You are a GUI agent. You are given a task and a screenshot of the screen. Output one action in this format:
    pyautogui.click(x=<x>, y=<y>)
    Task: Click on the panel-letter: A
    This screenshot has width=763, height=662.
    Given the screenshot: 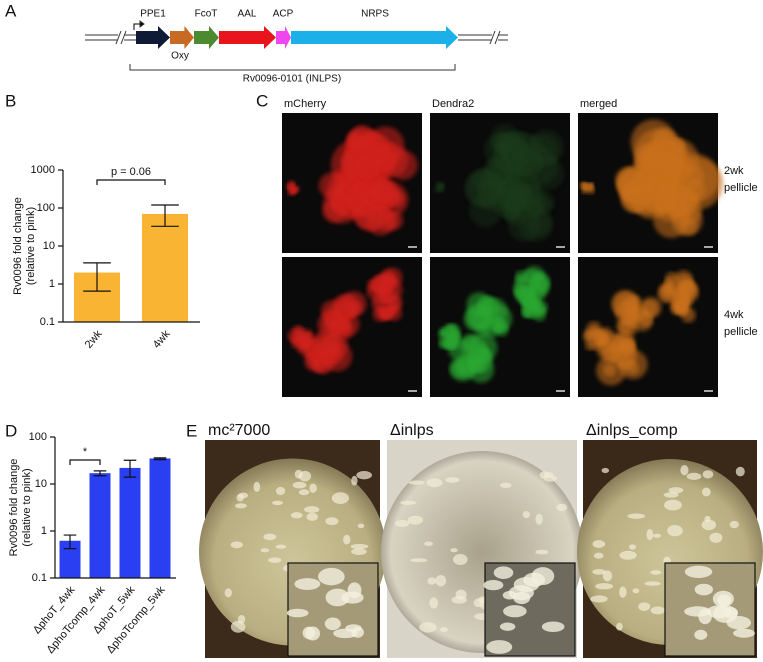 What is the action you would take?
    pyautogui.click(x=11, y=10)
    